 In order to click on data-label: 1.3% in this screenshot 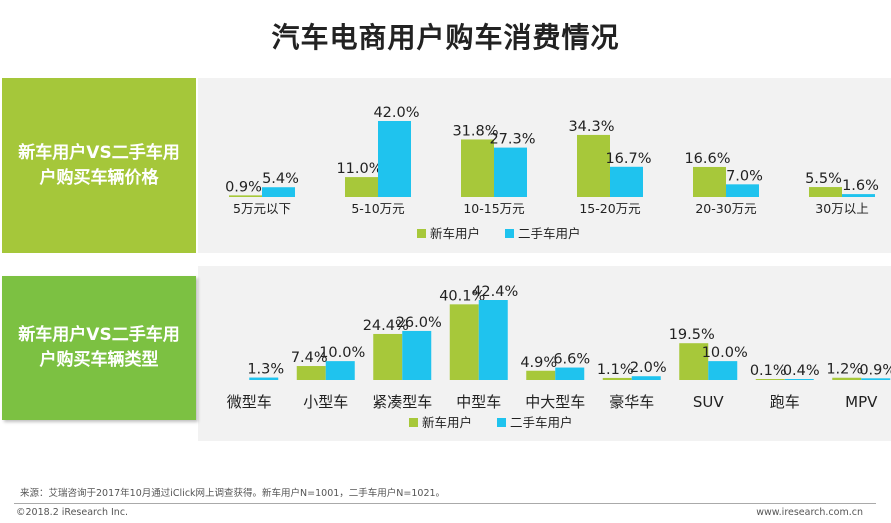, I will do `click(265, 370)`.